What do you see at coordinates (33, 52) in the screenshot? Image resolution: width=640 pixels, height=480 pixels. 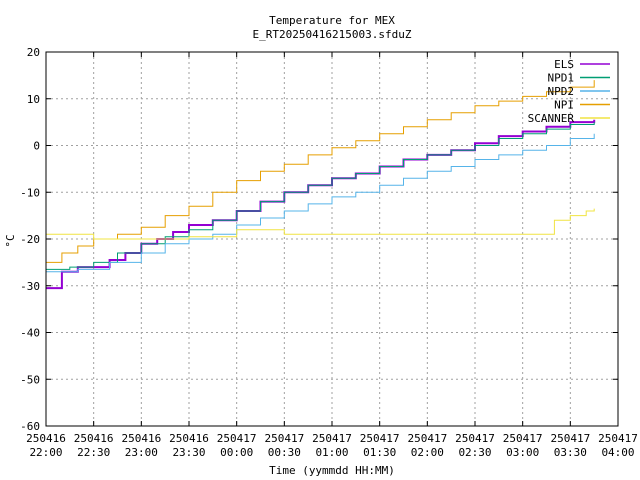 I see `y-tick-label: 20` at bounding box center [33, 52].